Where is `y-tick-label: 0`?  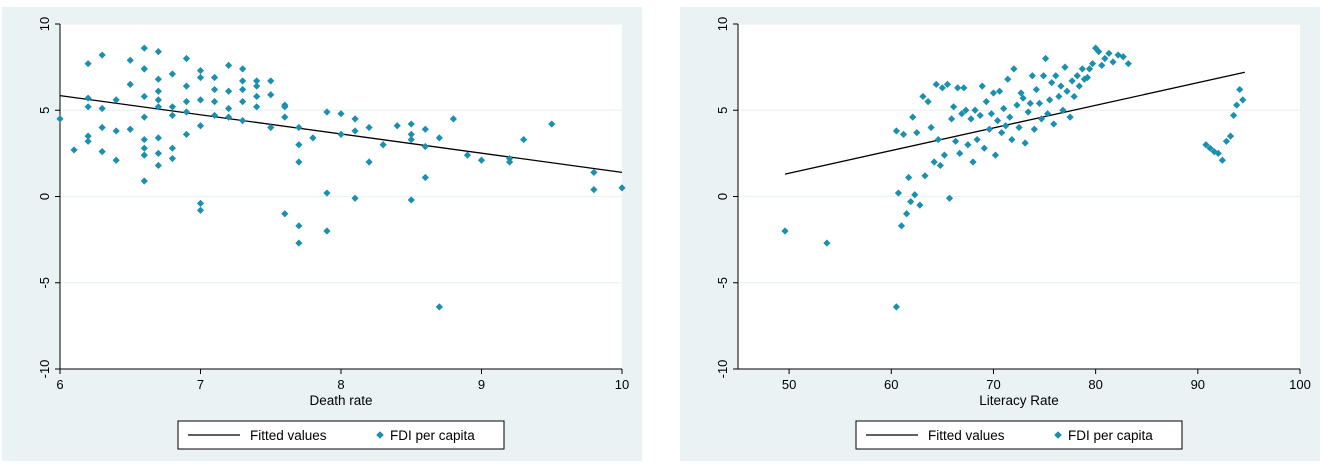 y-tick-label: 0 is located at coordinates (44, 196).